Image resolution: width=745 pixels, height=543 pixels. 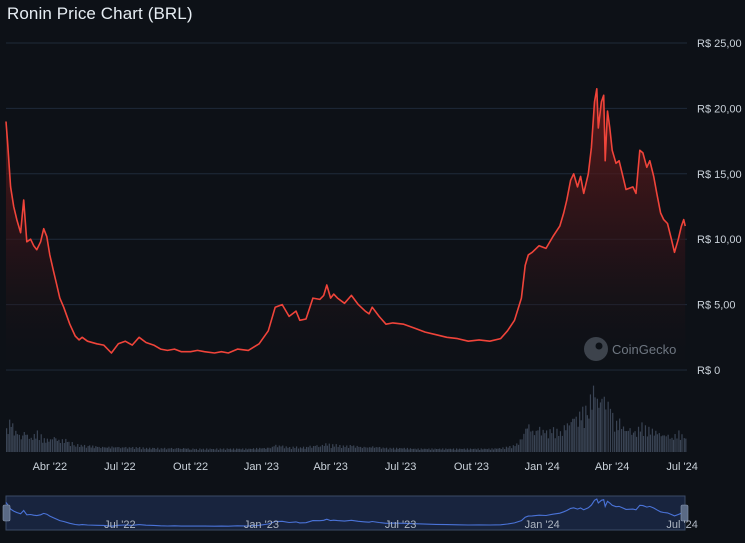 I want to click on navigator-selection, so click(x=345, y=513).